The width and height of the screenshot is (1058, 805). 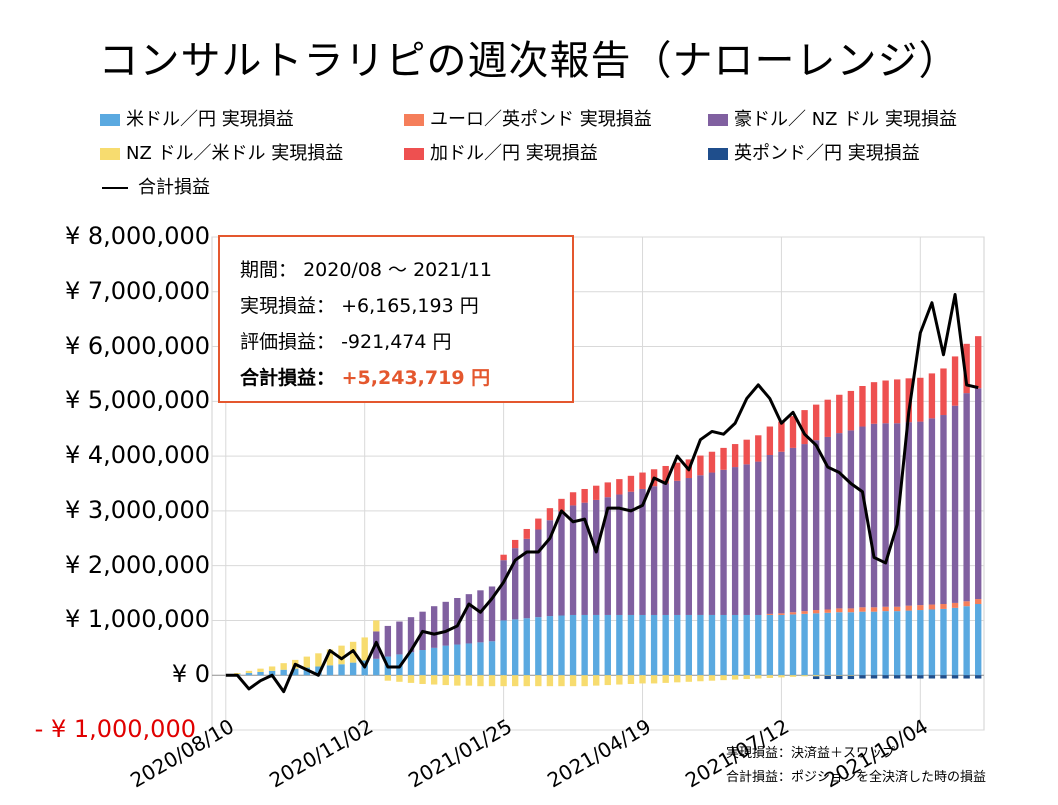 What do you see at coordinates (115, 729) in the screenshot?
I see `y-tick-label: - ¥ 1,000,000` at bounding box center [115, 729].